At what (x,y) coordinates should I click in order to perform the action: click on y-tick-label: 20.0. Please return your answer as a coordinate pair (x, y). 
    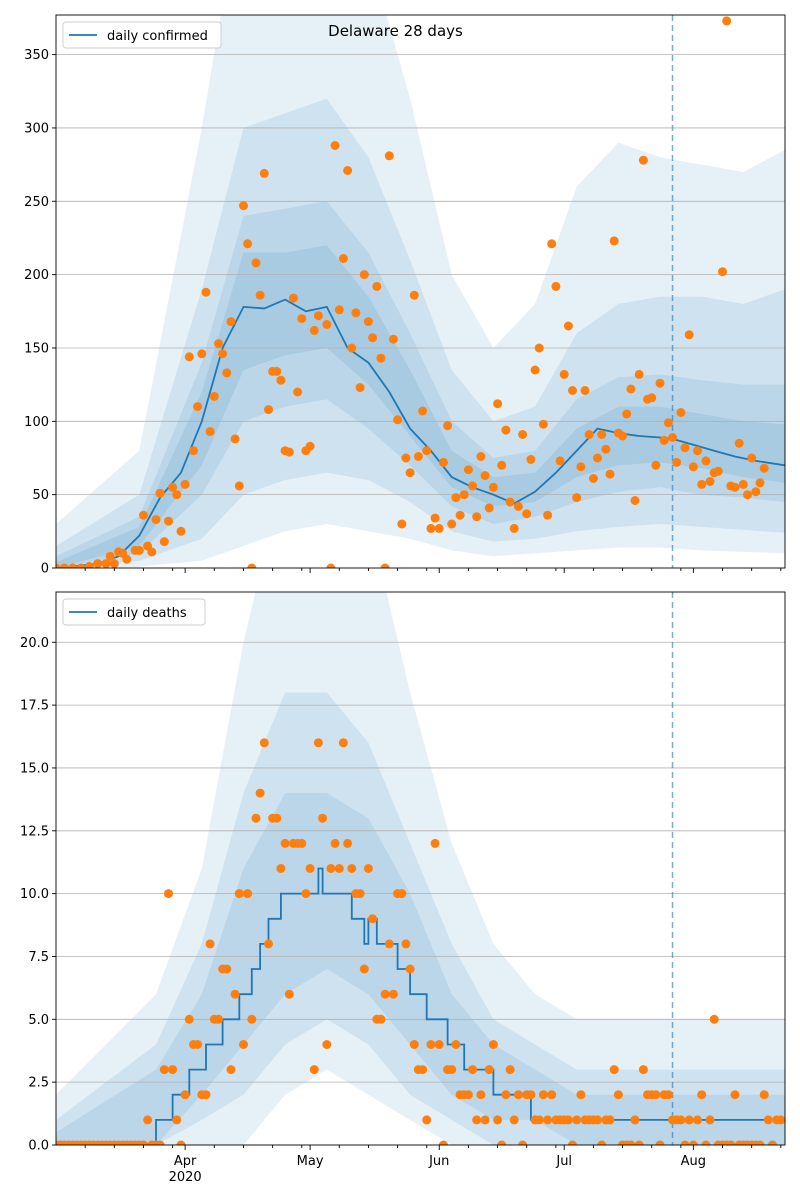
    Looking at the image, I should click on (34, 643).